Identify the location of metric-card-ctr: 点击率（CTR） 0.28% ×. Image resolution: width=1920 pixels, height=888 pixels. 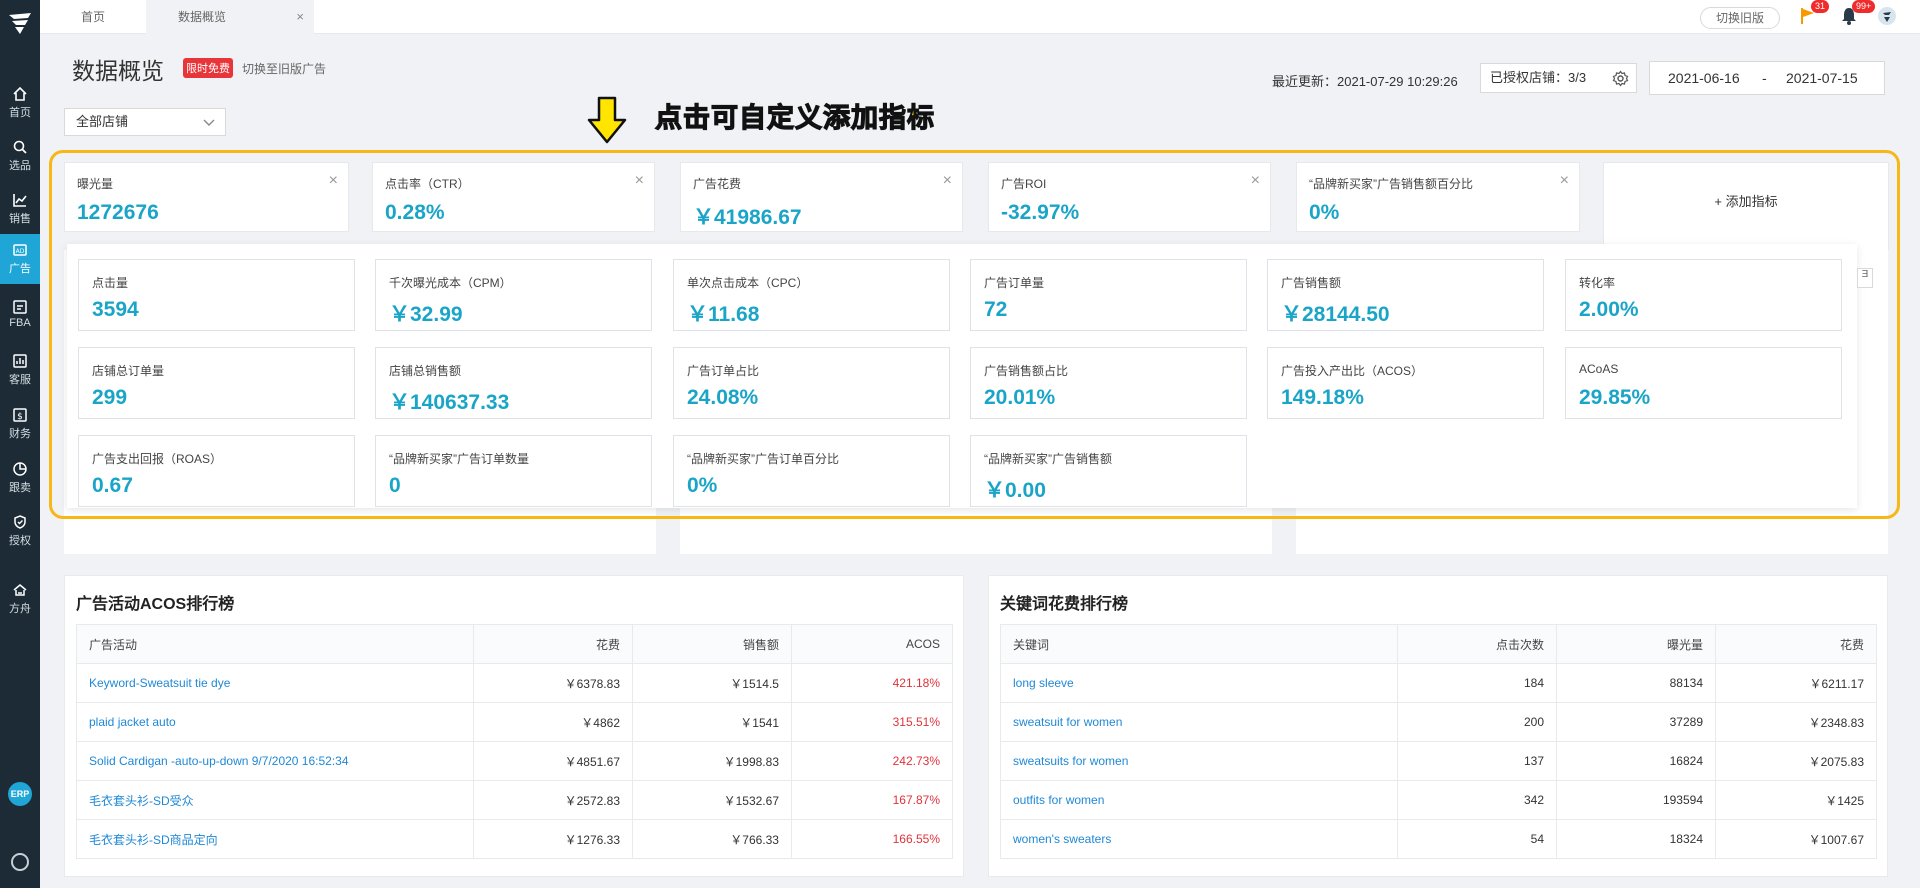
(513, 197).